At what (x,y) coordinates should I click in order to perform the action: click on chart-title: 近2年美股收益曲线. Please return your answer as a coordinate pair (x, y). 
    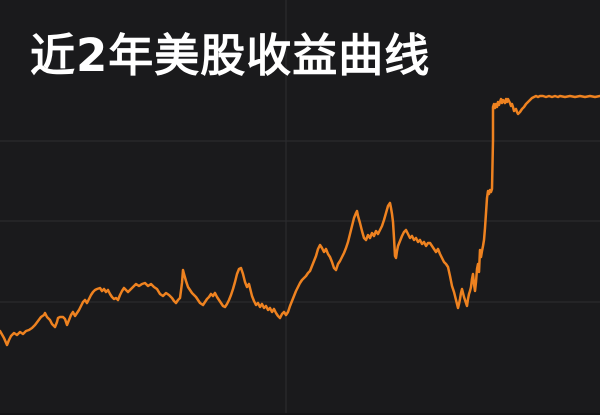
    Looking at the image, I should click on (230, 55).